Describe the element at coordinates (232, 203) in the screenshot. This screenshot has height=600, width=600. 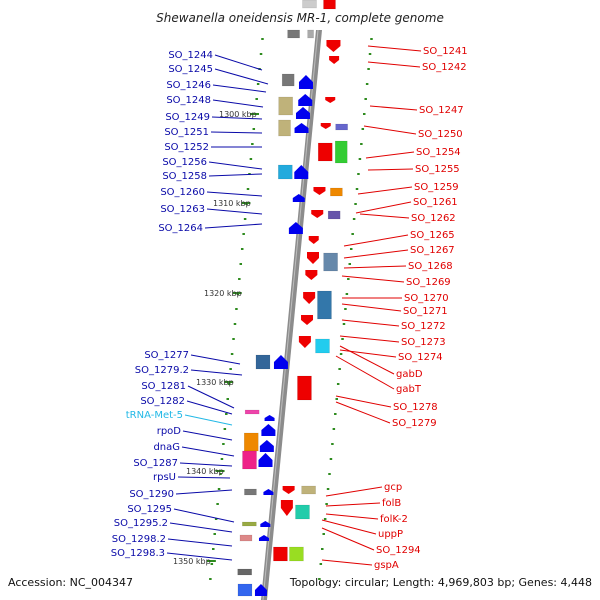
I see `position-label: 1310 kbp` at that location.